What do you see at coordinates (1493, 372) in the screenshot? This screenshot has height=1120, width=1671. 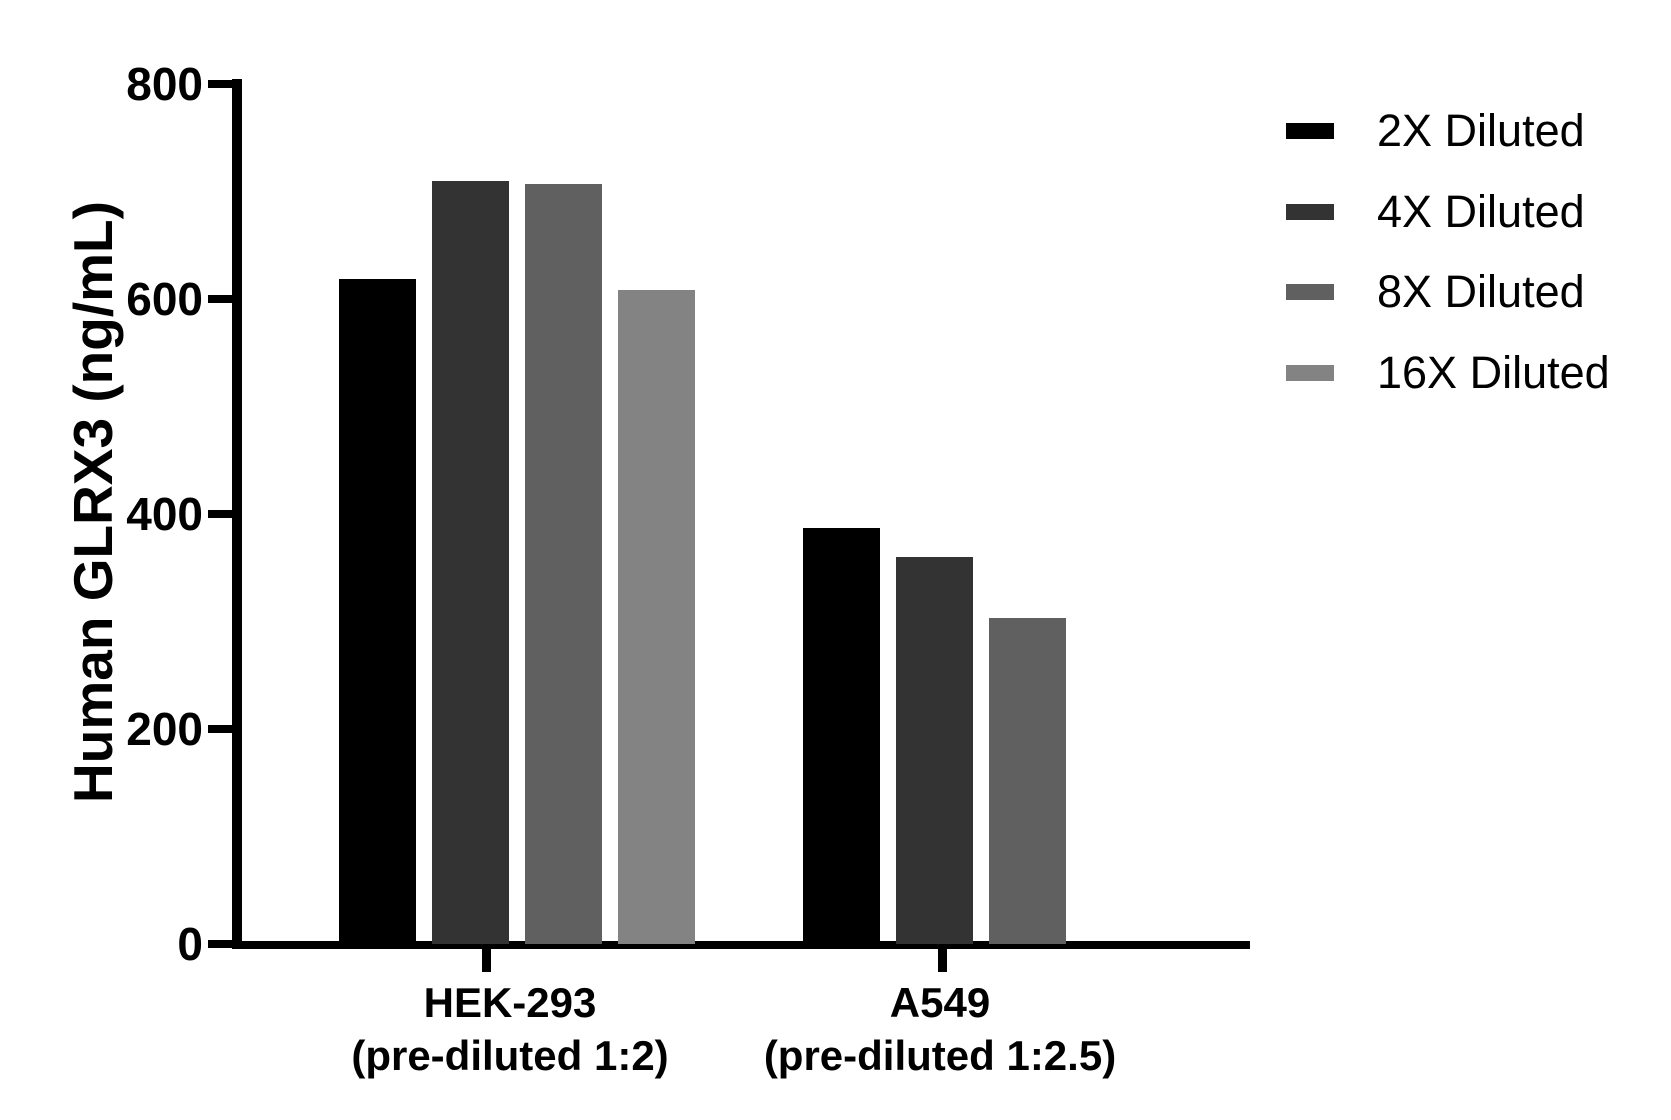 I see `legend-label-16x-diluted: 16X Diluted` at bounding box center [1493, 372].